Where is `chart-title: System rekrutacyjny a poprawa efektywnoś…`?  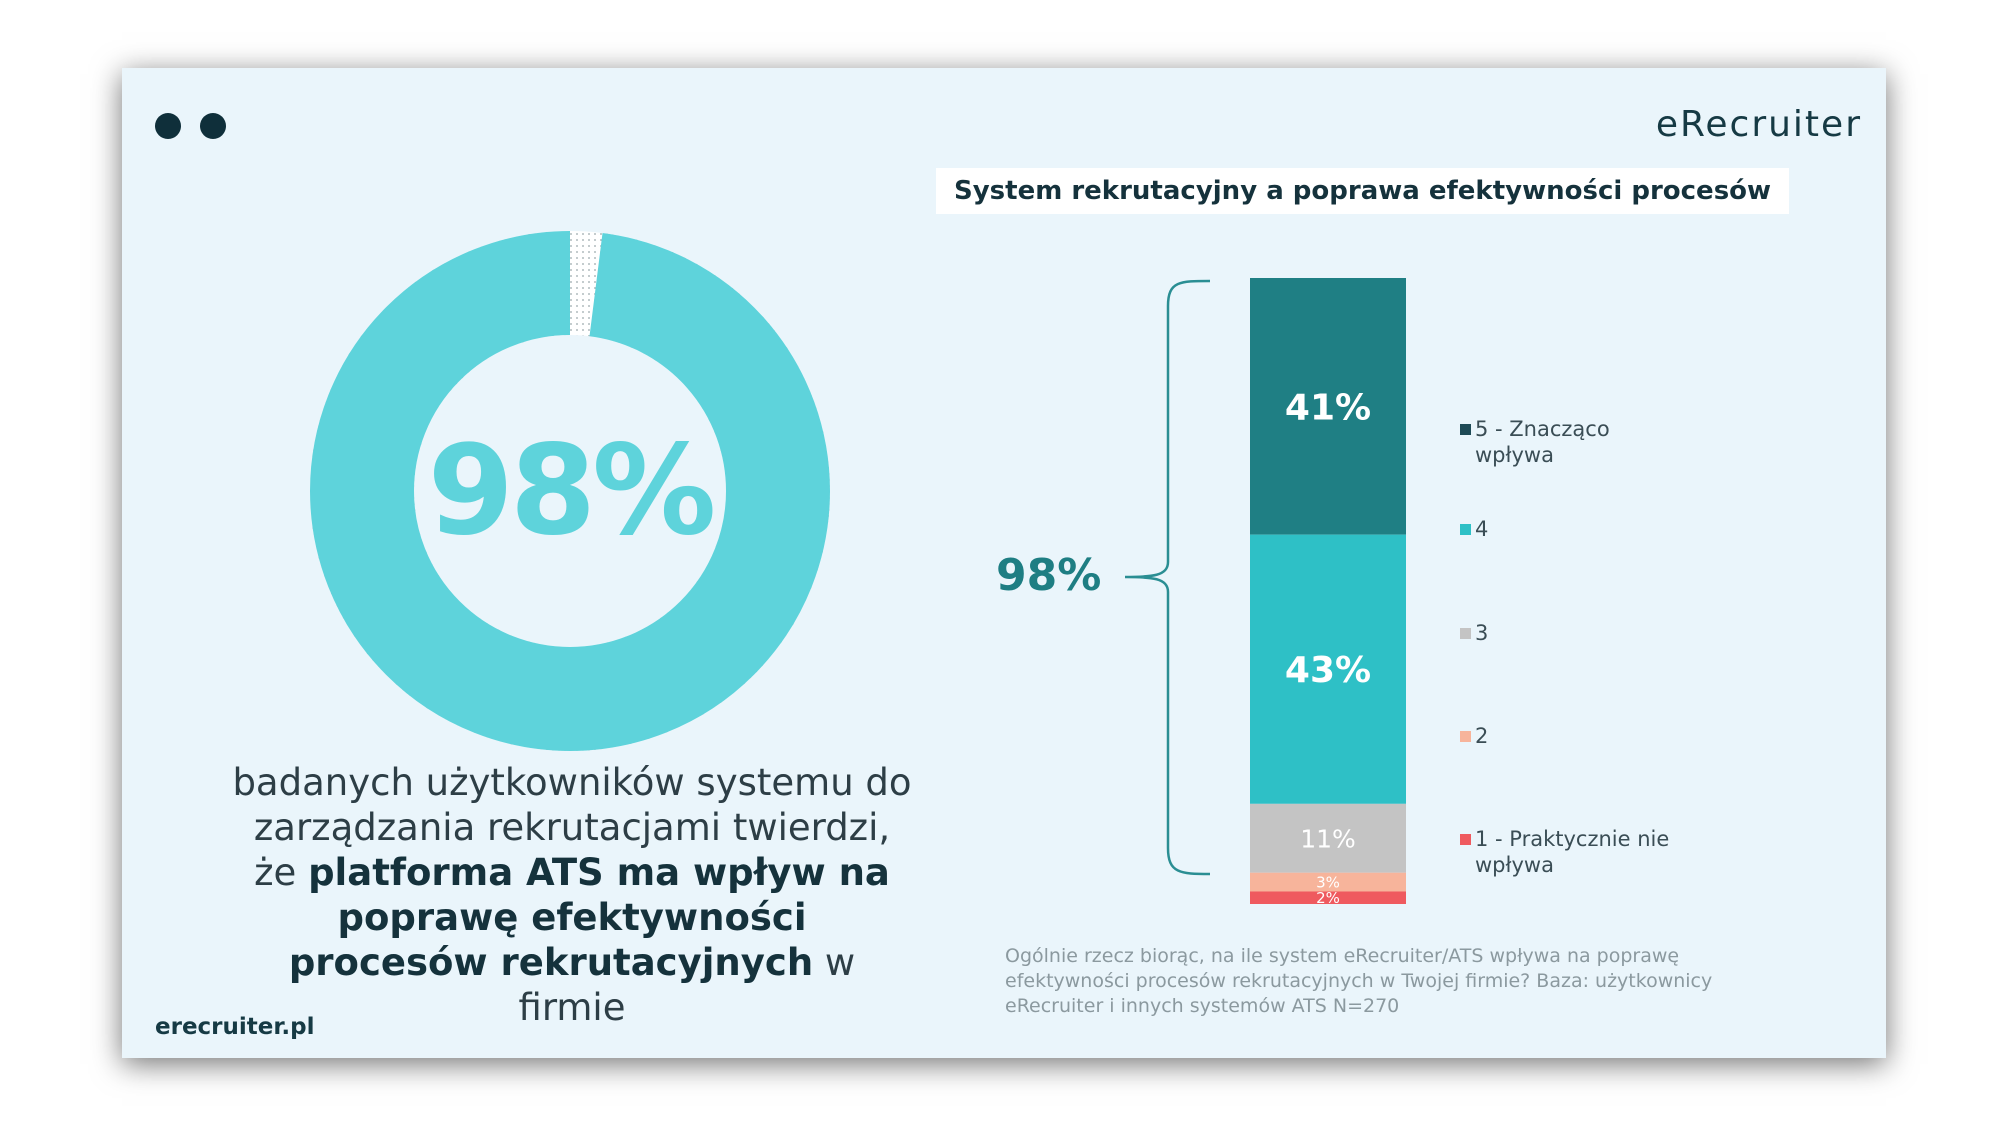 chart-title: System rekrutacyjny a poprawa efektywnoś… is located at coordinates (1363, 191).